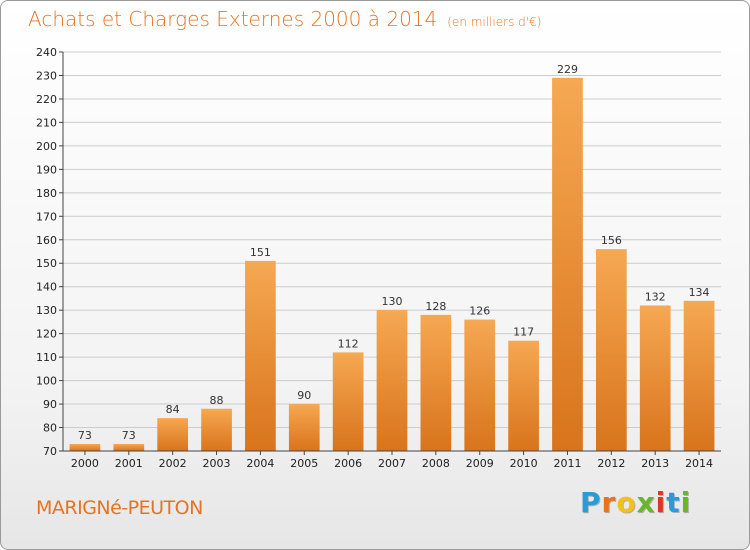 The width and height of the screenshot is (750, 550). I want to click on commune-name: MARIGNé-PEUTON, so click(119, 508).